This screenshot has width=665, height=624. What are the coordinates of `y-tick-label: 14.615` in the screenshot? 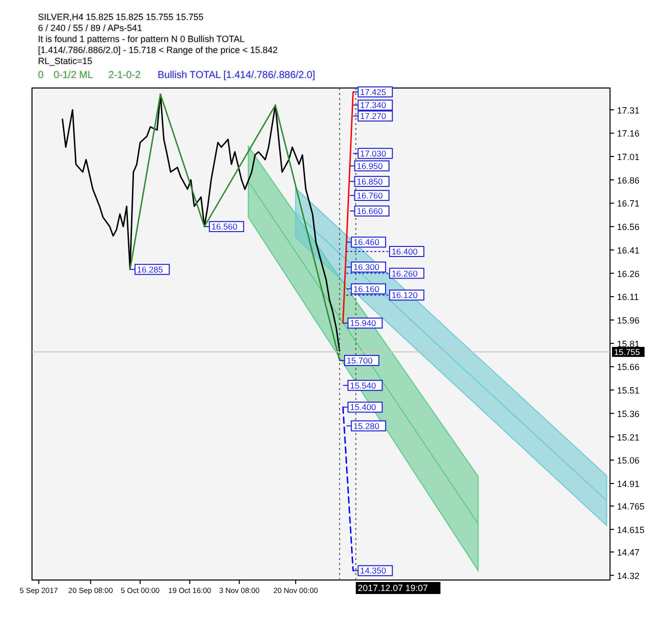 It's located at (631, 529).